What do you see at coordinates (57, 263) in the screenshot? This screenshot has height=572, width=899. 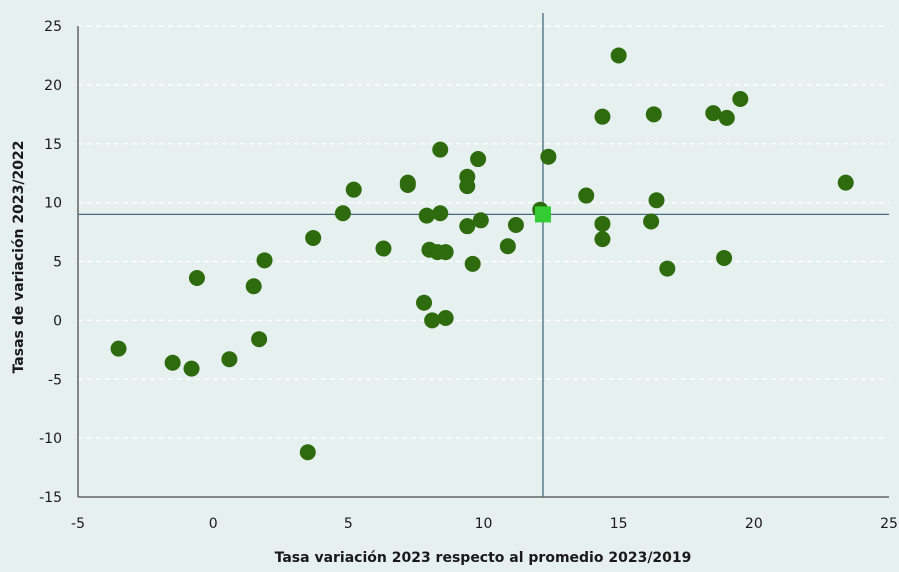 I see `y-tick-label: 5` at bounding box center [57, 263].